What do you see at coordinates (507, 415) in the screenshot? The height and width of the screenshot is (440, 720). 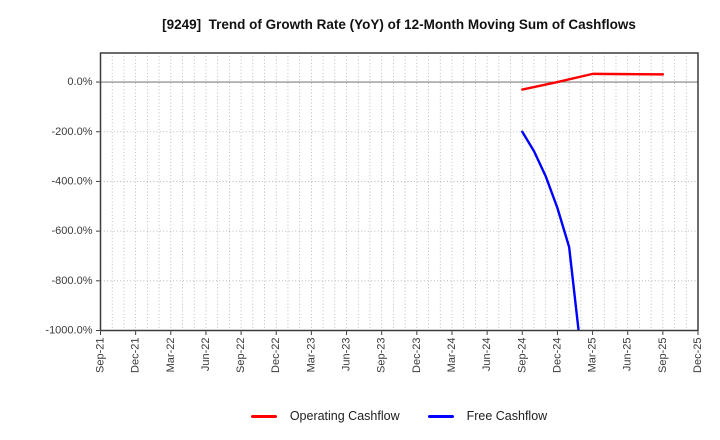 I see `legend-label-free-cashflow: Free Cashflow` at bounding box center [507, 415].